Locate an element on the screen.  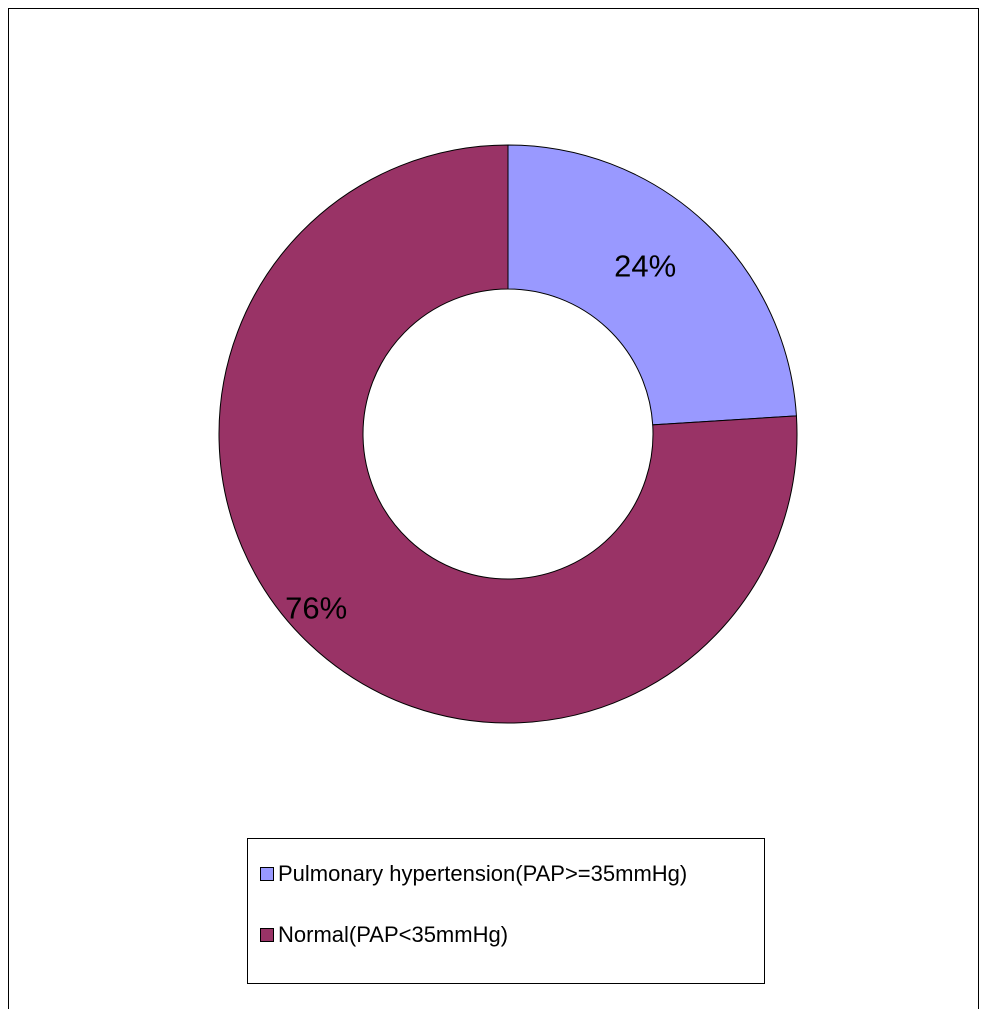
legend-label-pulmonary-hypertension: Pulmonary hypertension(PAP>=35mmHg) is located at coordinates (483, 873).